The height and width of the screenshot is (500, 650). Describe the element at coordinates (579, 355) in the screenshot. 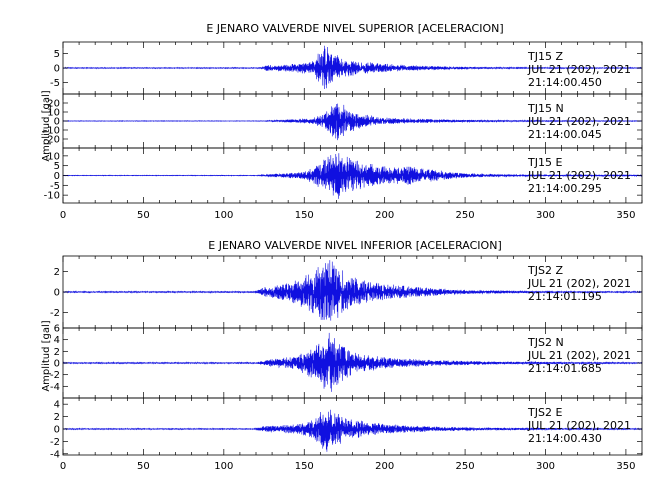

I see `date-label-lower-n: JUL 21 (202), 2021` at that location.